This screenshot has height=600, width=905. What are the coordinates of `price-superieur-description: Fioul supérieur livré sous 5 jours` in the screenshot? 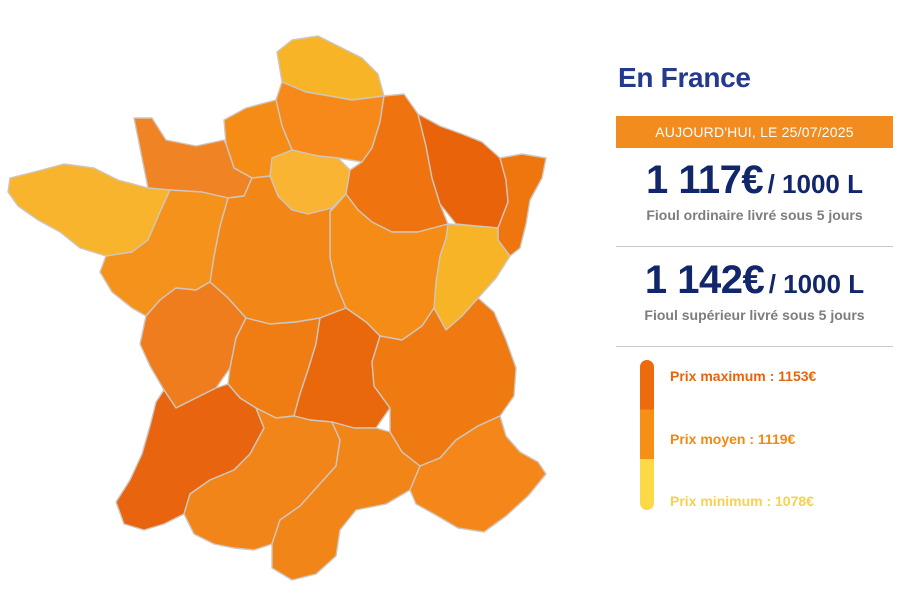 It's located at (754, 315).